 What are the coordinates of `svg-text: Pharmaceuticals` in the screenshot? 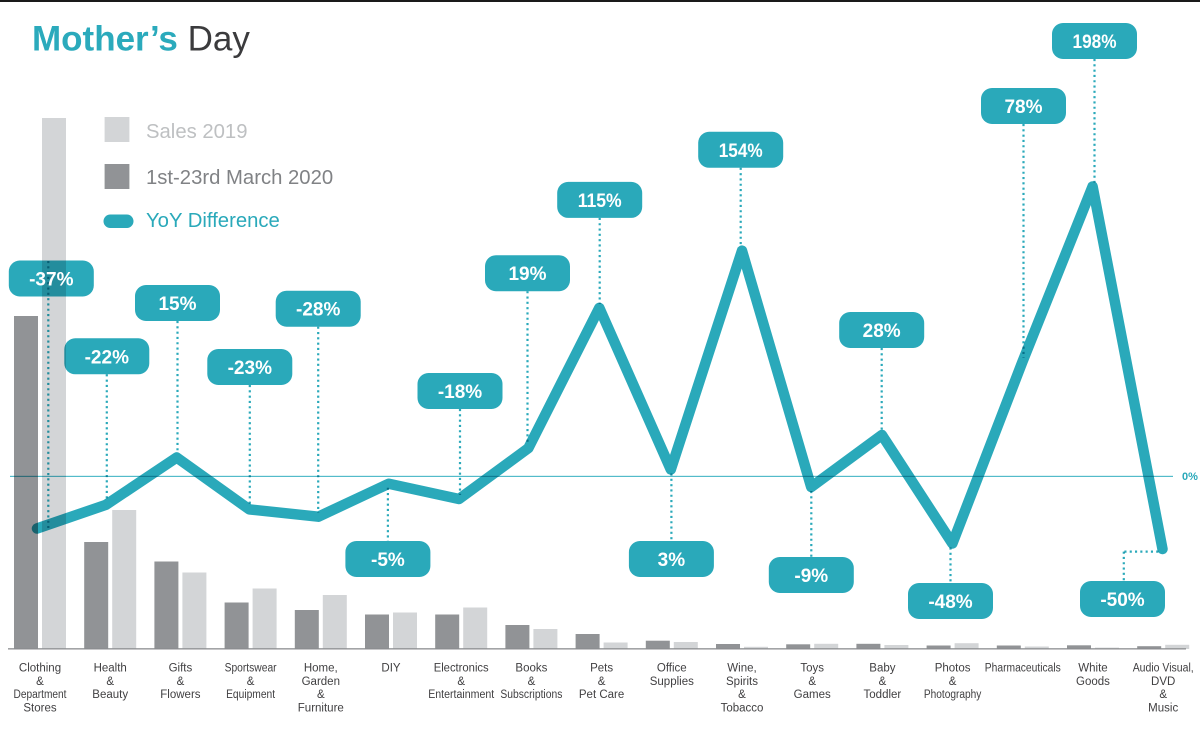 It's located at (1023, 669).